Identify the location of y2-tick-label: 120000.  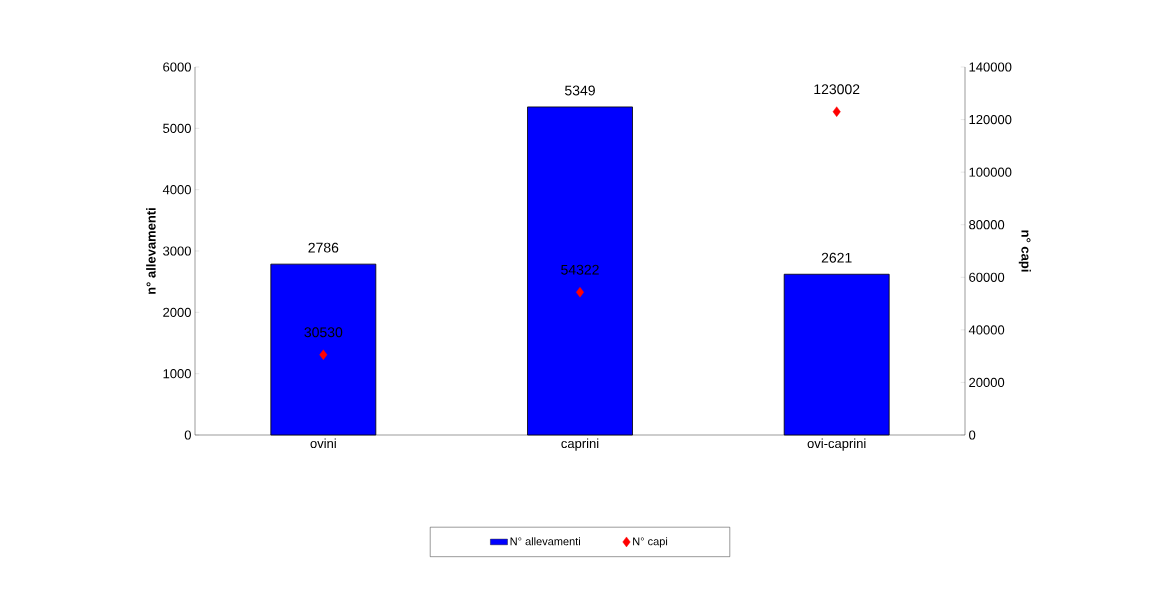
(990, 119).